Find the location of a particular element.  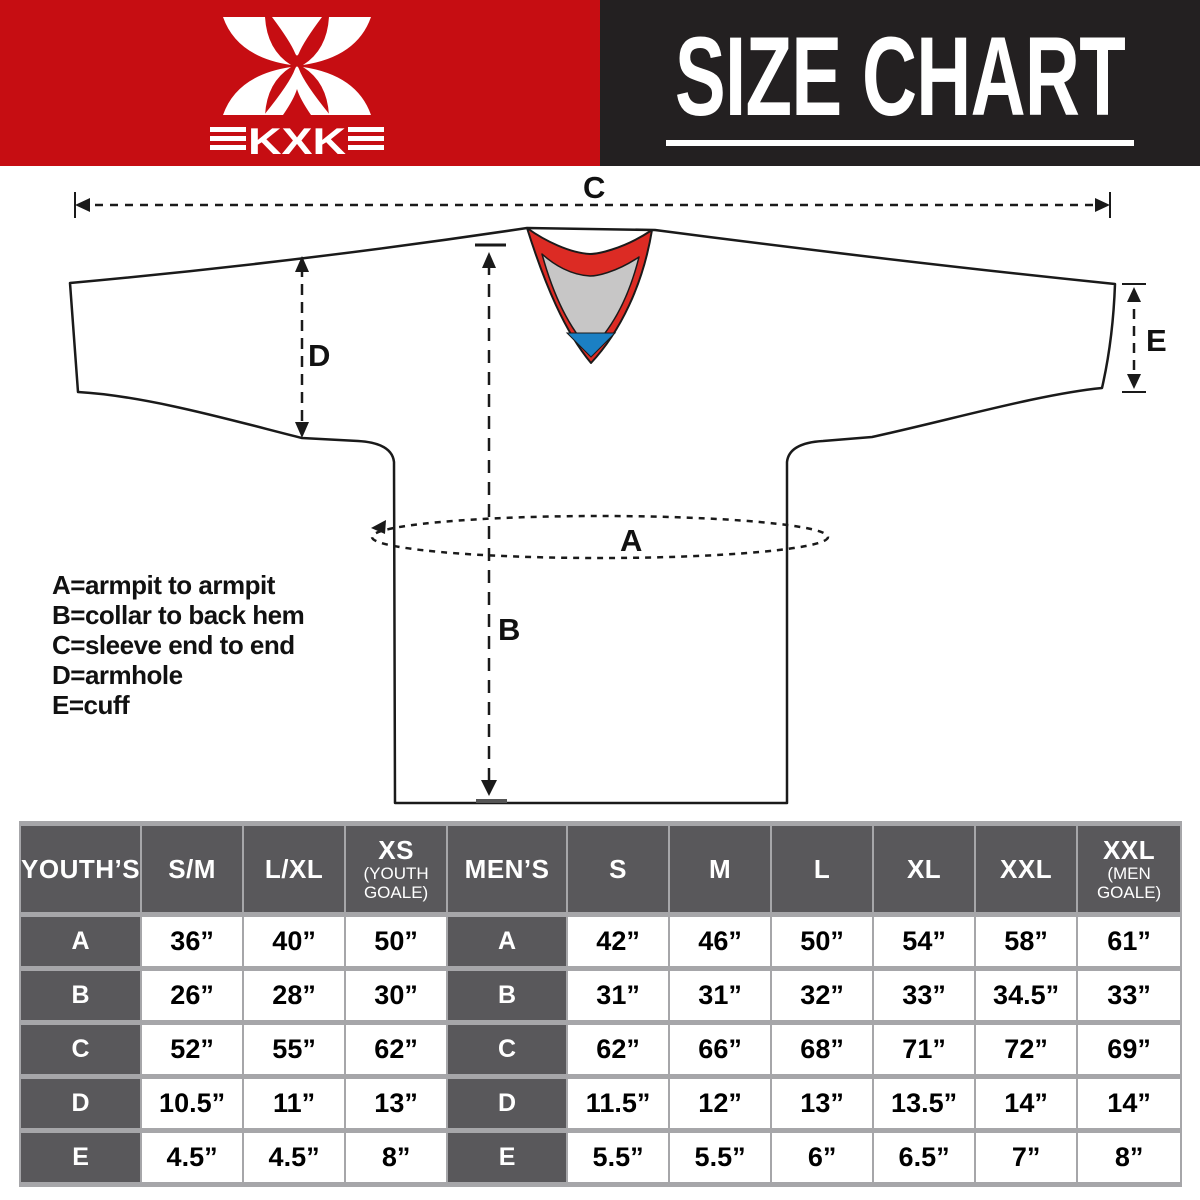

value-cell-men-a-5: 61” is located at coordinates (1129, 941).